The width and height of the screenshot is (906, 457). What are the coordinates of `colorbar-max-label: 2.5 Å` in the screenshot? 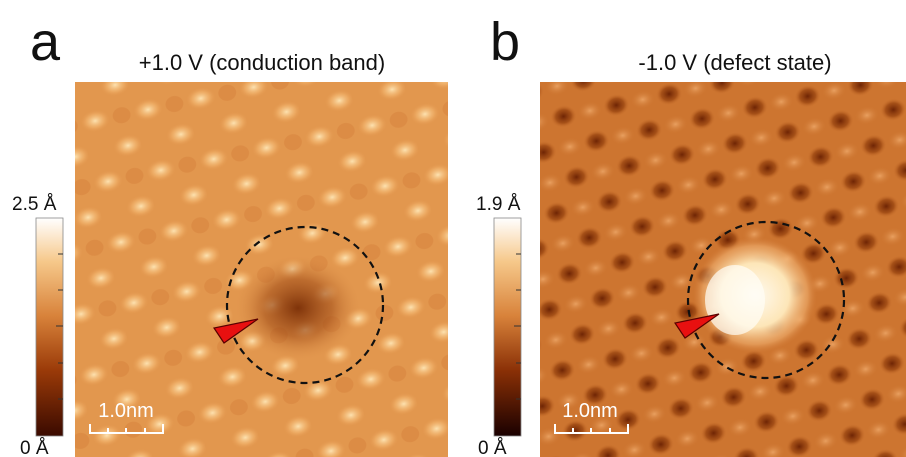 It's located at (34, 204).